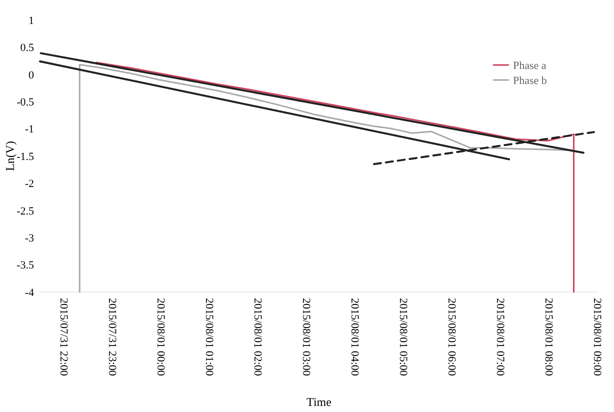 Image resolution: width=614 pixels, height=412 pixels. What do you see at coordinates (258, 337) in the screenshot?
I see `x-tick-label: 2015/08/01 02:00` at bounding box center [258, 337].